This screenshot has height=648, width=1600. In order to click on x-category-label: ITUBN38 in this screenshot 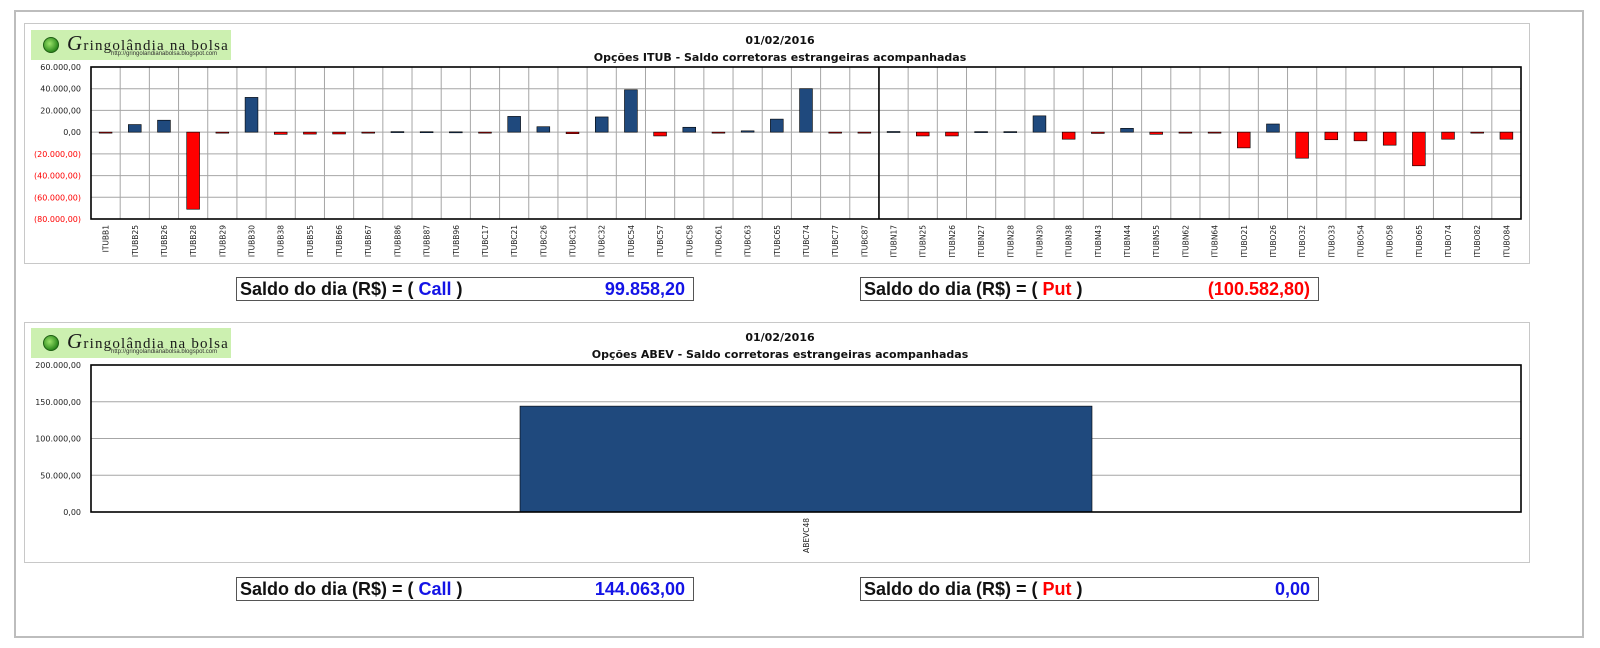, I will do `click(1069, 241)`.